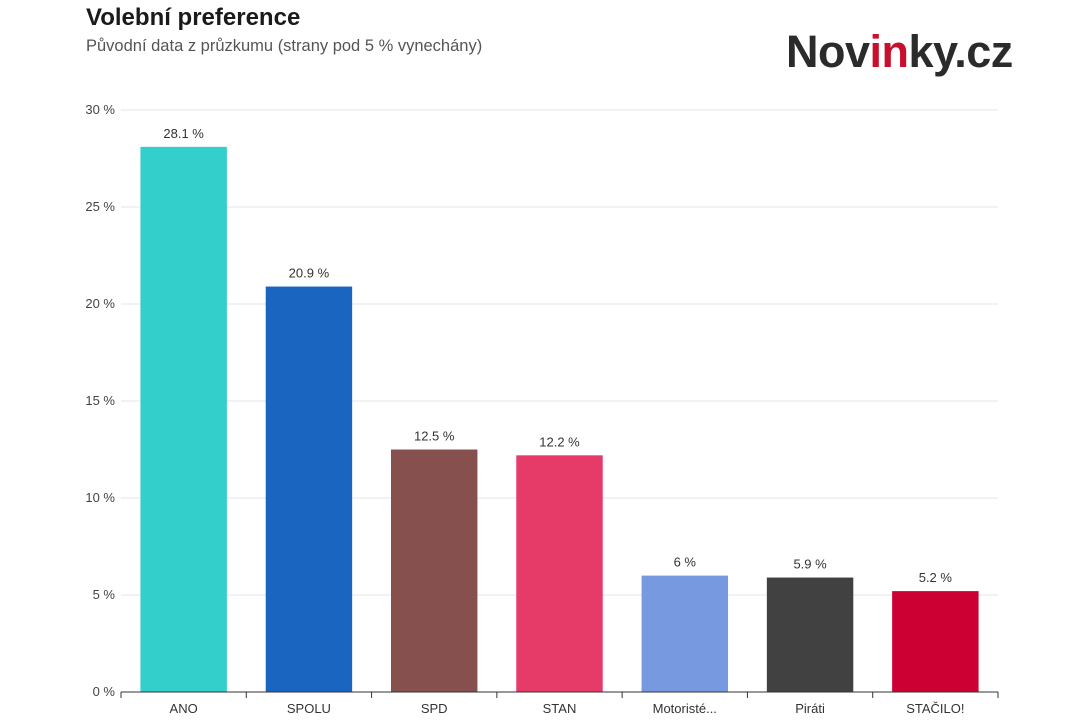 The width and height of the screenshot is (1080, 720). What do you see at coordinates (559, 694) in the screenshot?
I see `axes` at bounding box center [559, 694].